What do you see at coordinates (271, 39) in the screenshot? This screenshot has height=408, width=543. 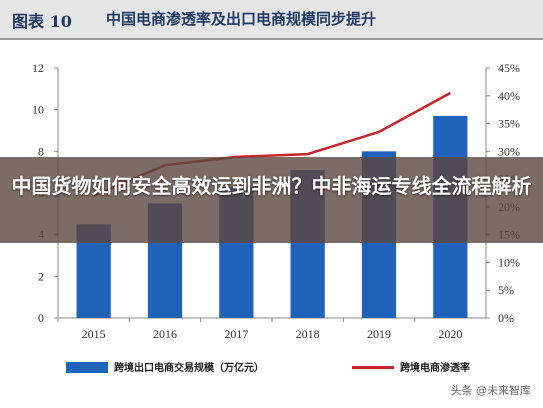 I see `header-divider` at bounding box center [271, 39].